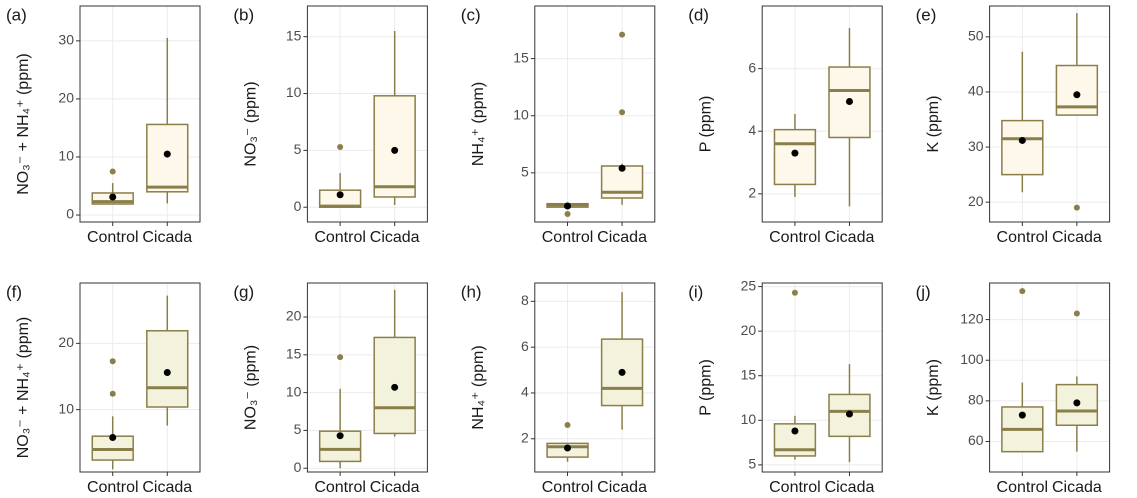  Describe the element at coordinates (471, 14) in the screenshot. I see `panel-label: (c)` at that location.